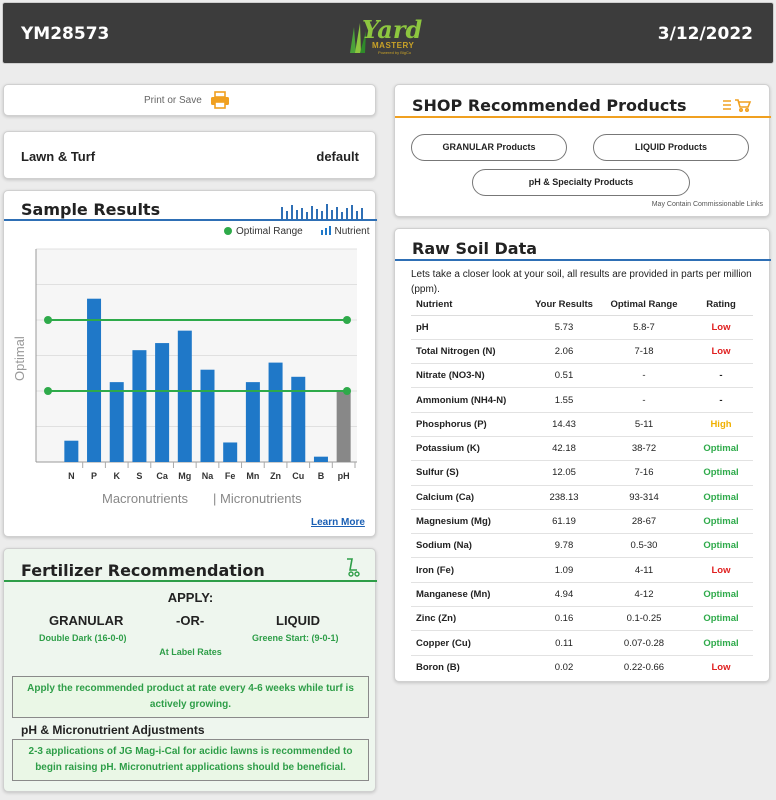 The height and width of the screenshot is (800, 776). What do you see at coordinates (582, 327) in the screenshot?
I see `table-row: pH 5.73 5.8-7 Low` at bounding box center [582, 327].